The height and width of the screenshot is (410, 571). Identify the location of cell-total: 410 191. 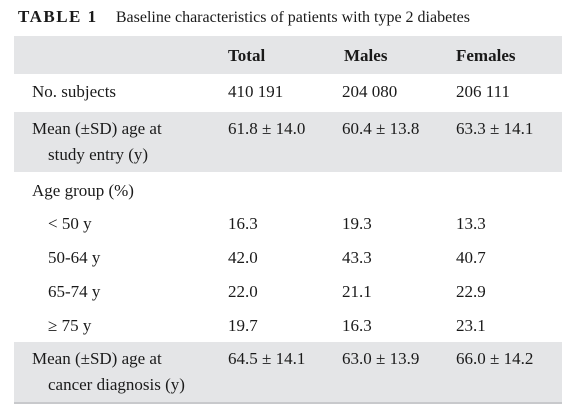
(256, 91).